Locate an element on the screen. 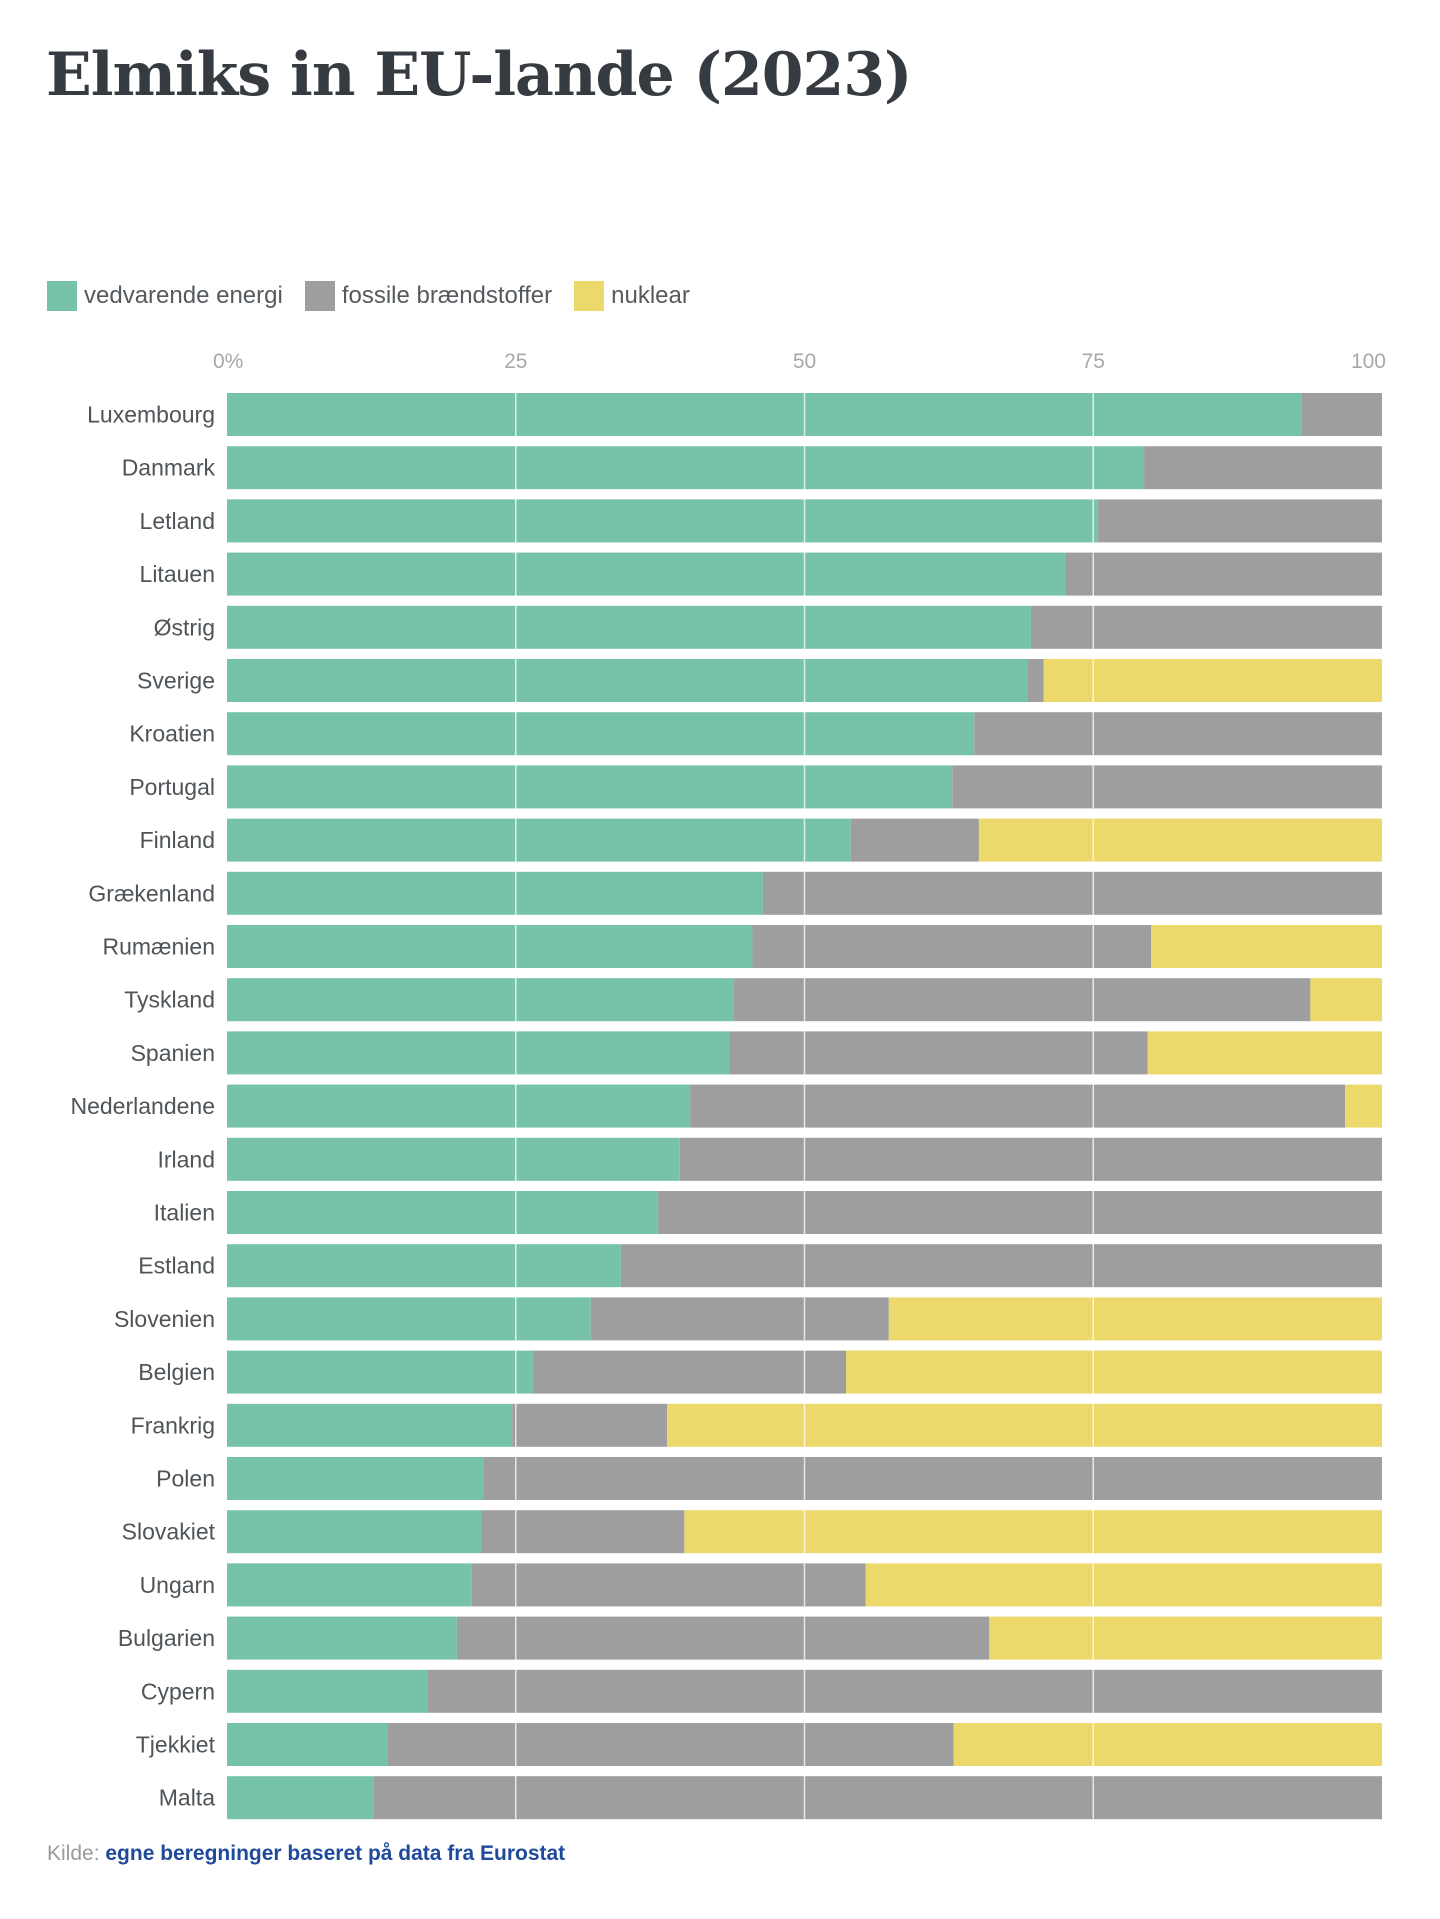 This screenshot has height=1919, width=1440. category-label: Portugal is located at coordinates (172, 787).